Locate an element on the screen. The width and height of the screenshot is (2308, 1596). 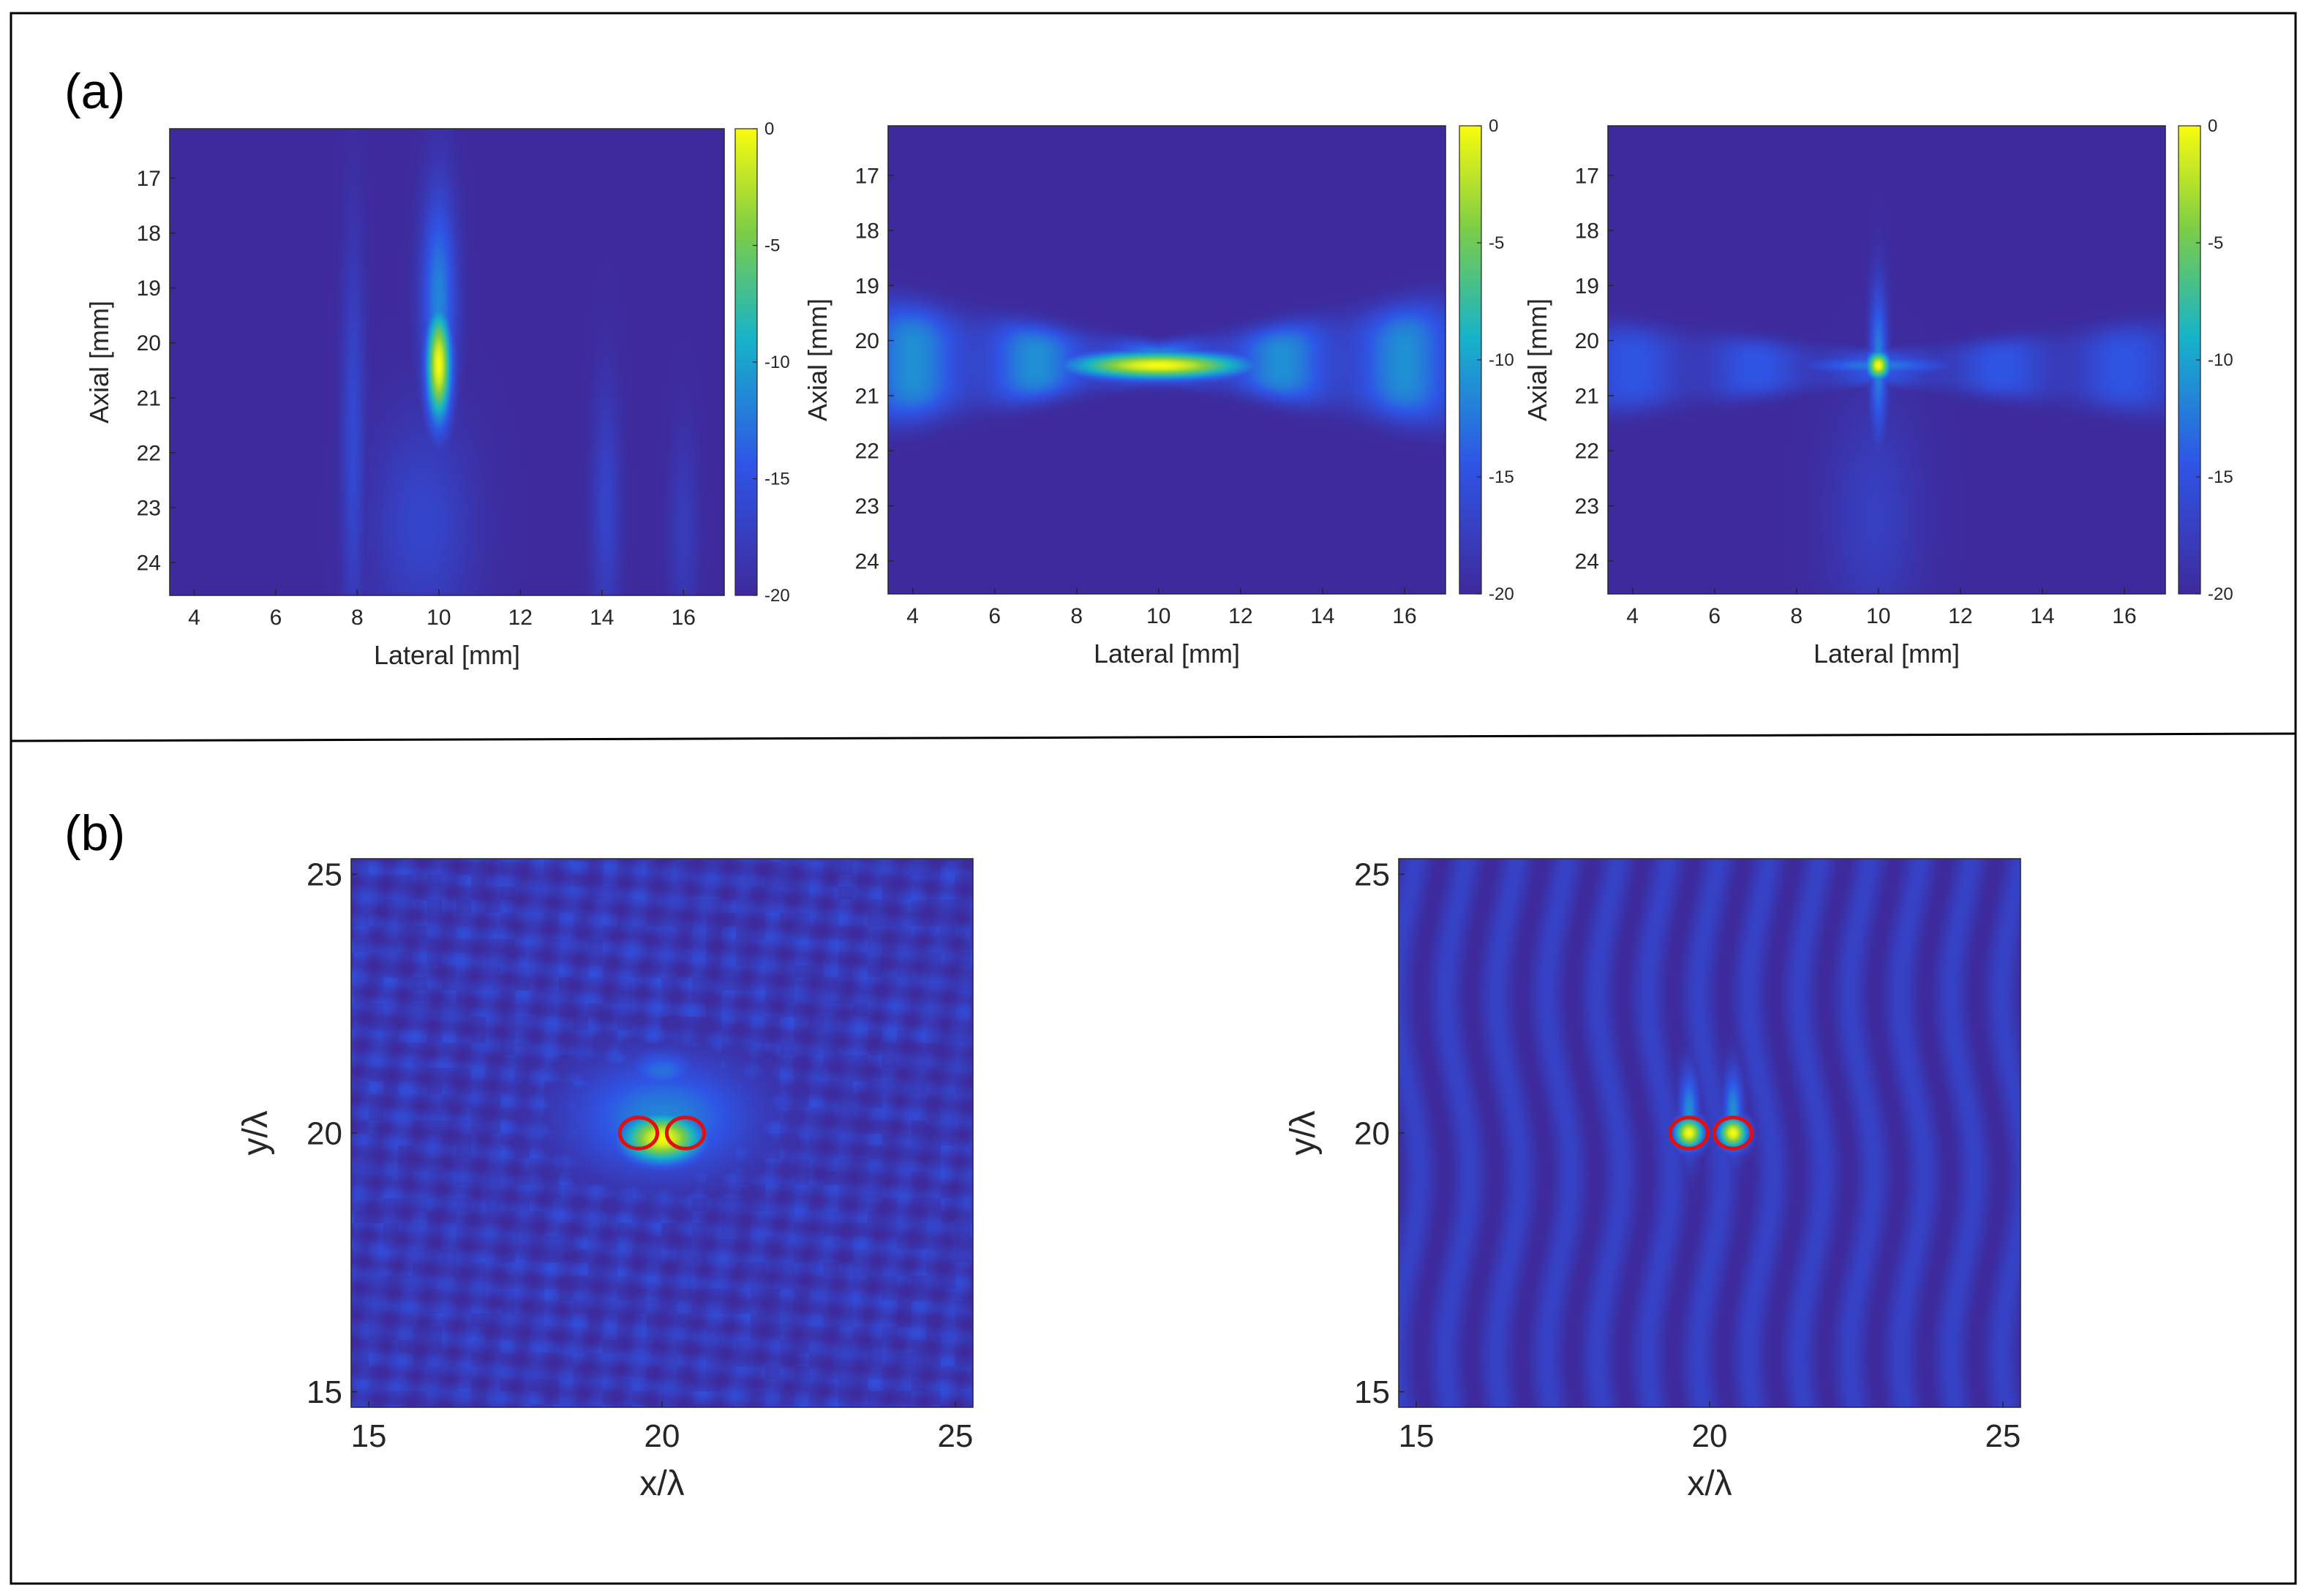
panel-a-label: (a) is located at coordinates (94, 92).